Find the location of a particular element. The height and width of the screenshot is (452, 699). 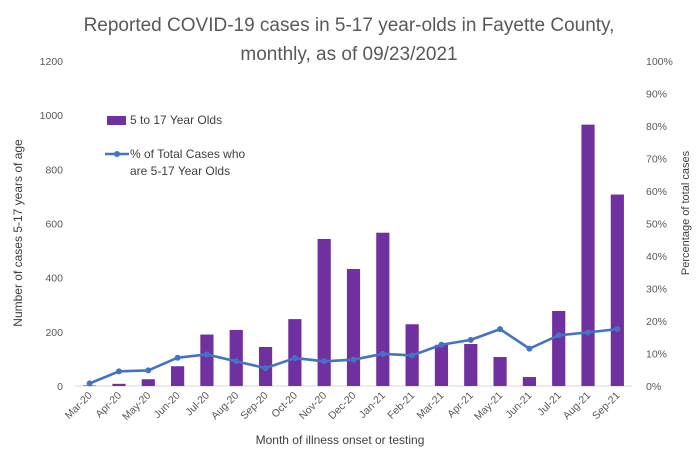

x-tick-label: Jun-20 is located at coordinates (167, 405).